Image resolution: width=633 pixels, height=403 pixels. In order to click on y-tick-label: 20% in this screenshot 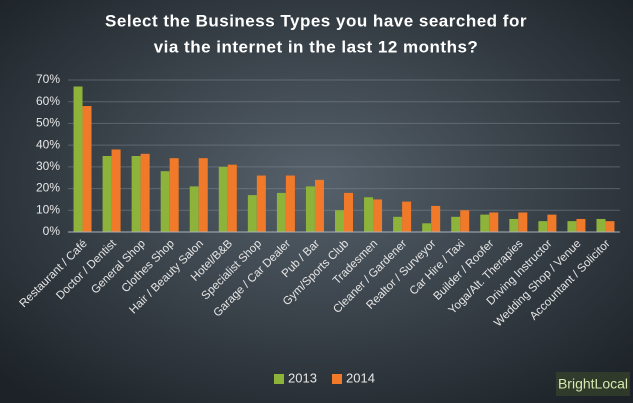, I will do `click(48, 188)`.